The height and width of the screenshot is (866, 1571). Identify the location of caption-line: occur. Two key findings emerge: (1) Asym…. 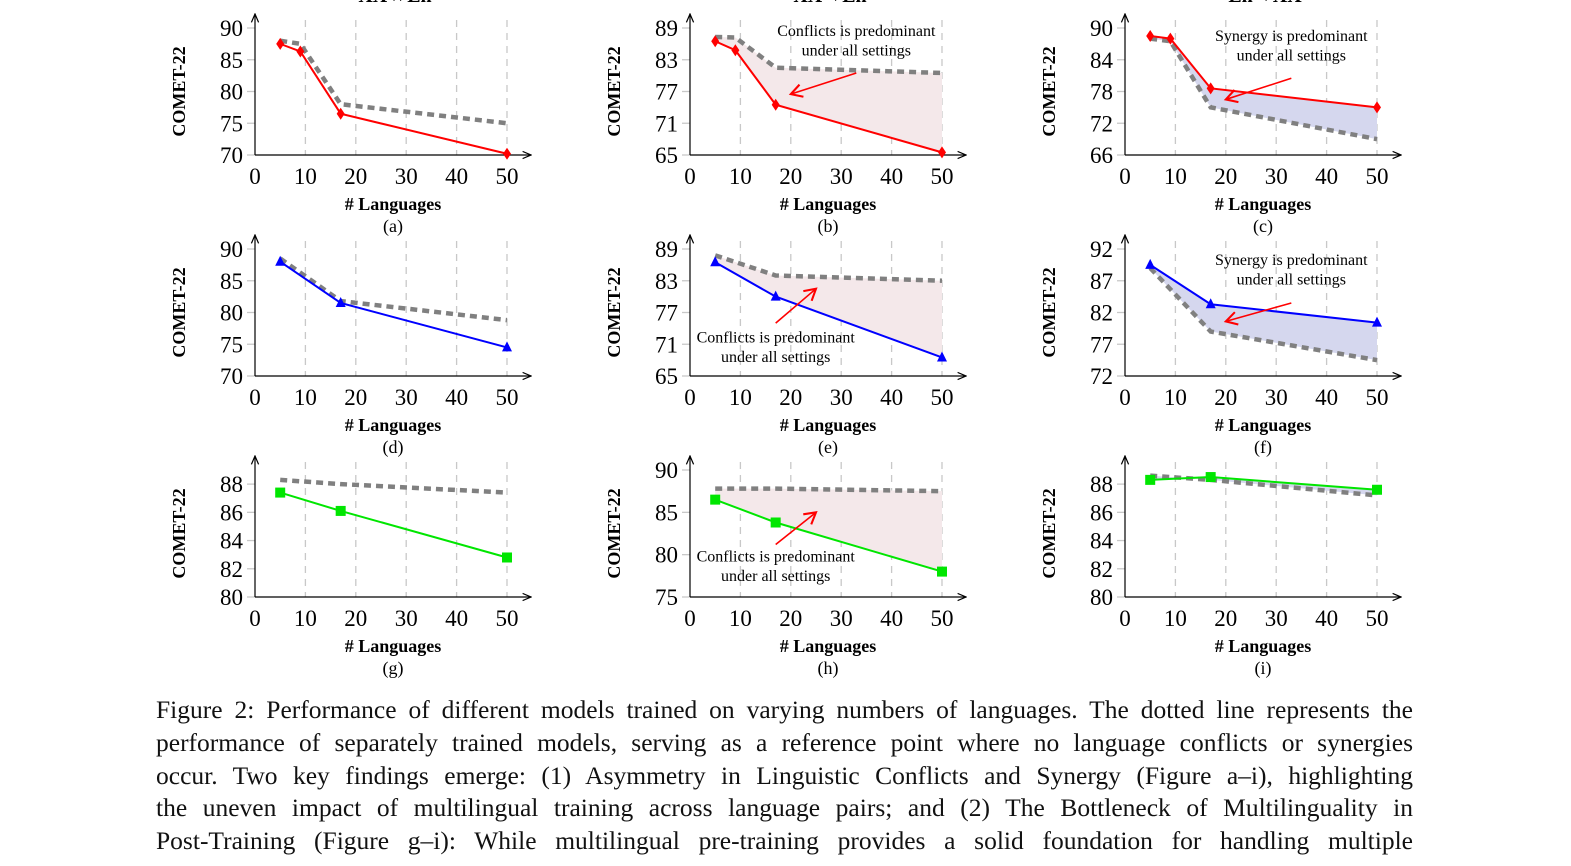
(784, 775).